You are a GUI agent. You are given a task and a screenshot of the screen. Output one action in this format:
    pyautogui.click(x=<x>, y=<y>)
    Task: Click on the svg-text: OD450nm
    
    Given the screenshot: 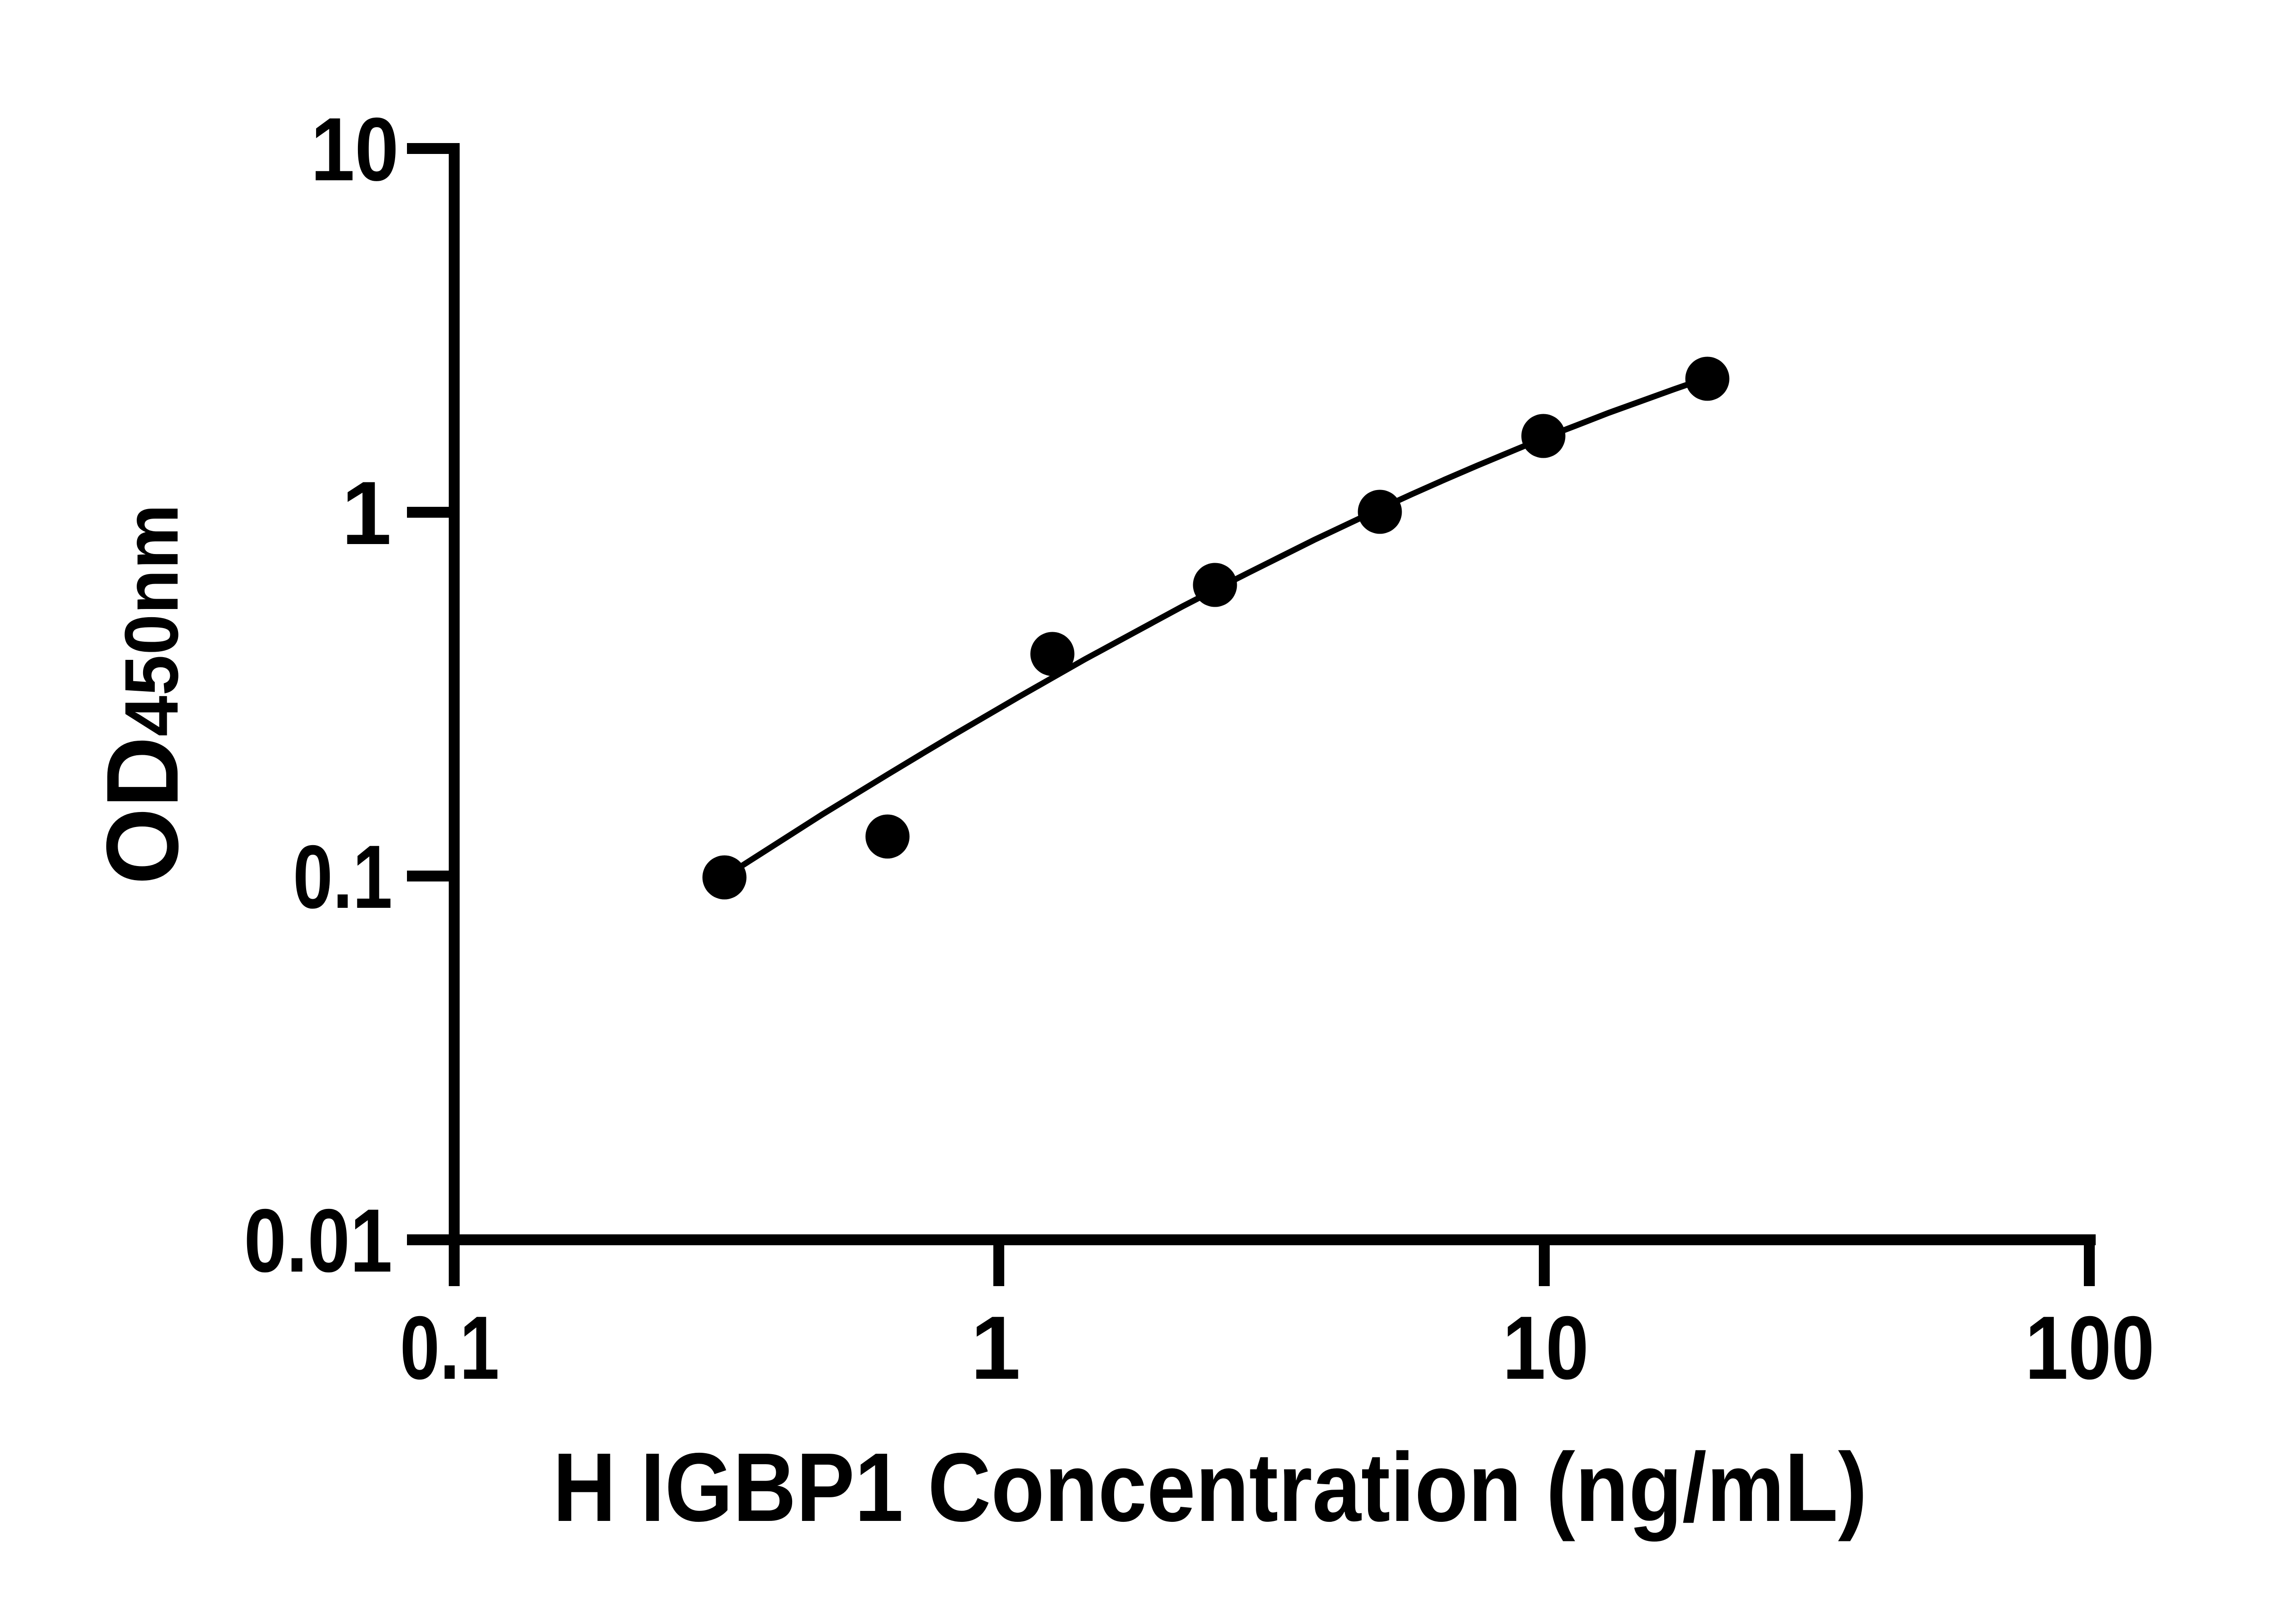 What is the action you would take?
    pyautogui.click(x=142, y=694)
    